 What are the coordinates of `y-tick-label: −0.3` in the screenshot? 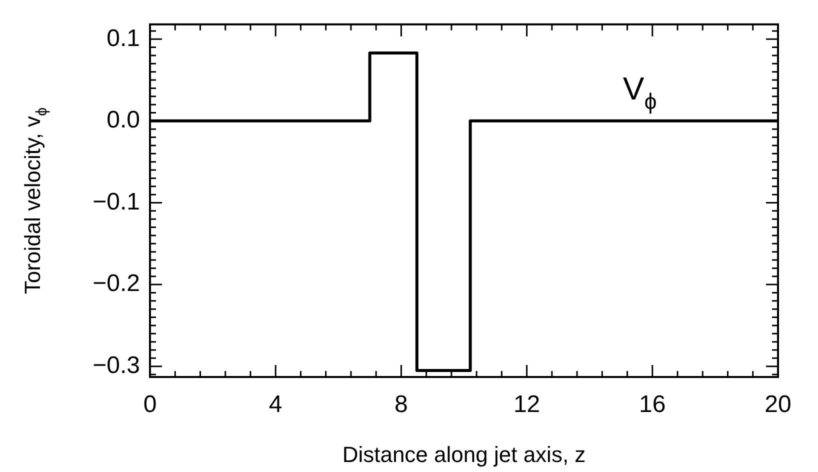 It's located at (116, 365).